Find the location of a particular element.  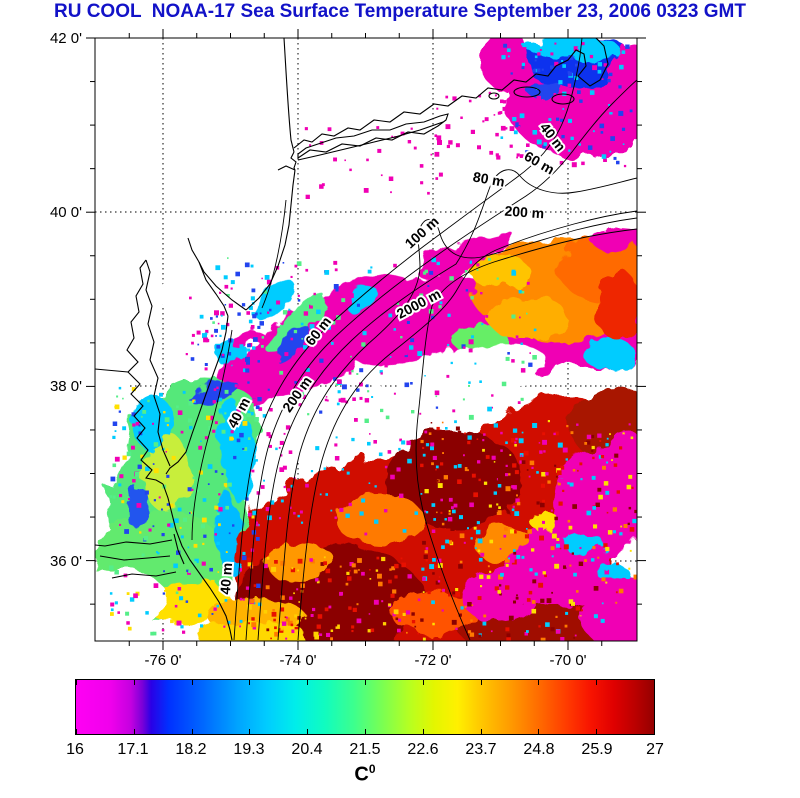

contour-label: 40 m is located at coordinates (226, 578).